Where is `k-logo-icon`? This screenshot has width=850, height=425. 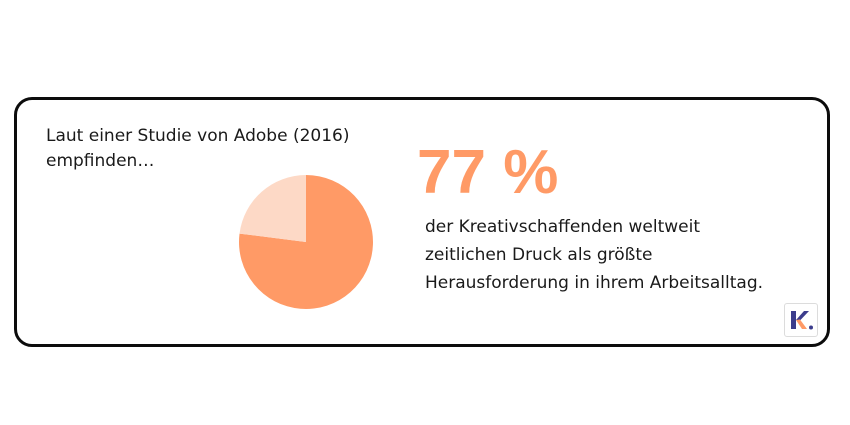
k-logo-icon is located at coordinates (801, 320).